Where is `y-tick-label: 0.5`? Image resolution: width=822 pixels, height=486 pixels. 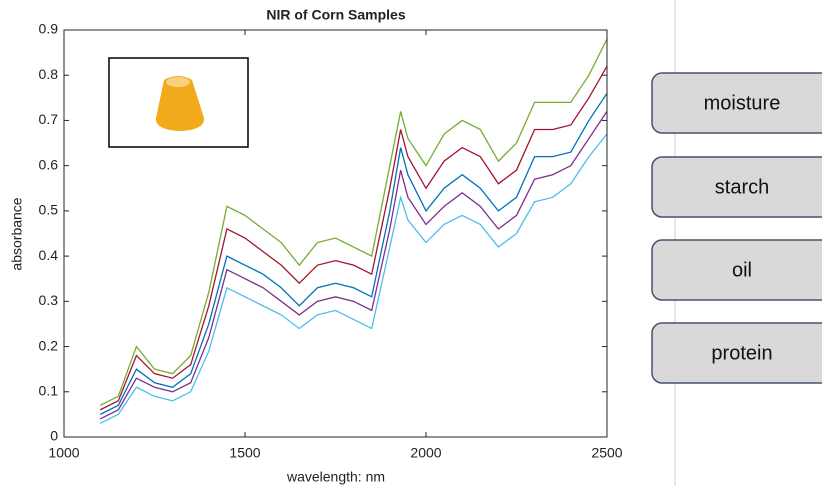
y-tick-label: 0.5 is located at coordinates (49, 210).